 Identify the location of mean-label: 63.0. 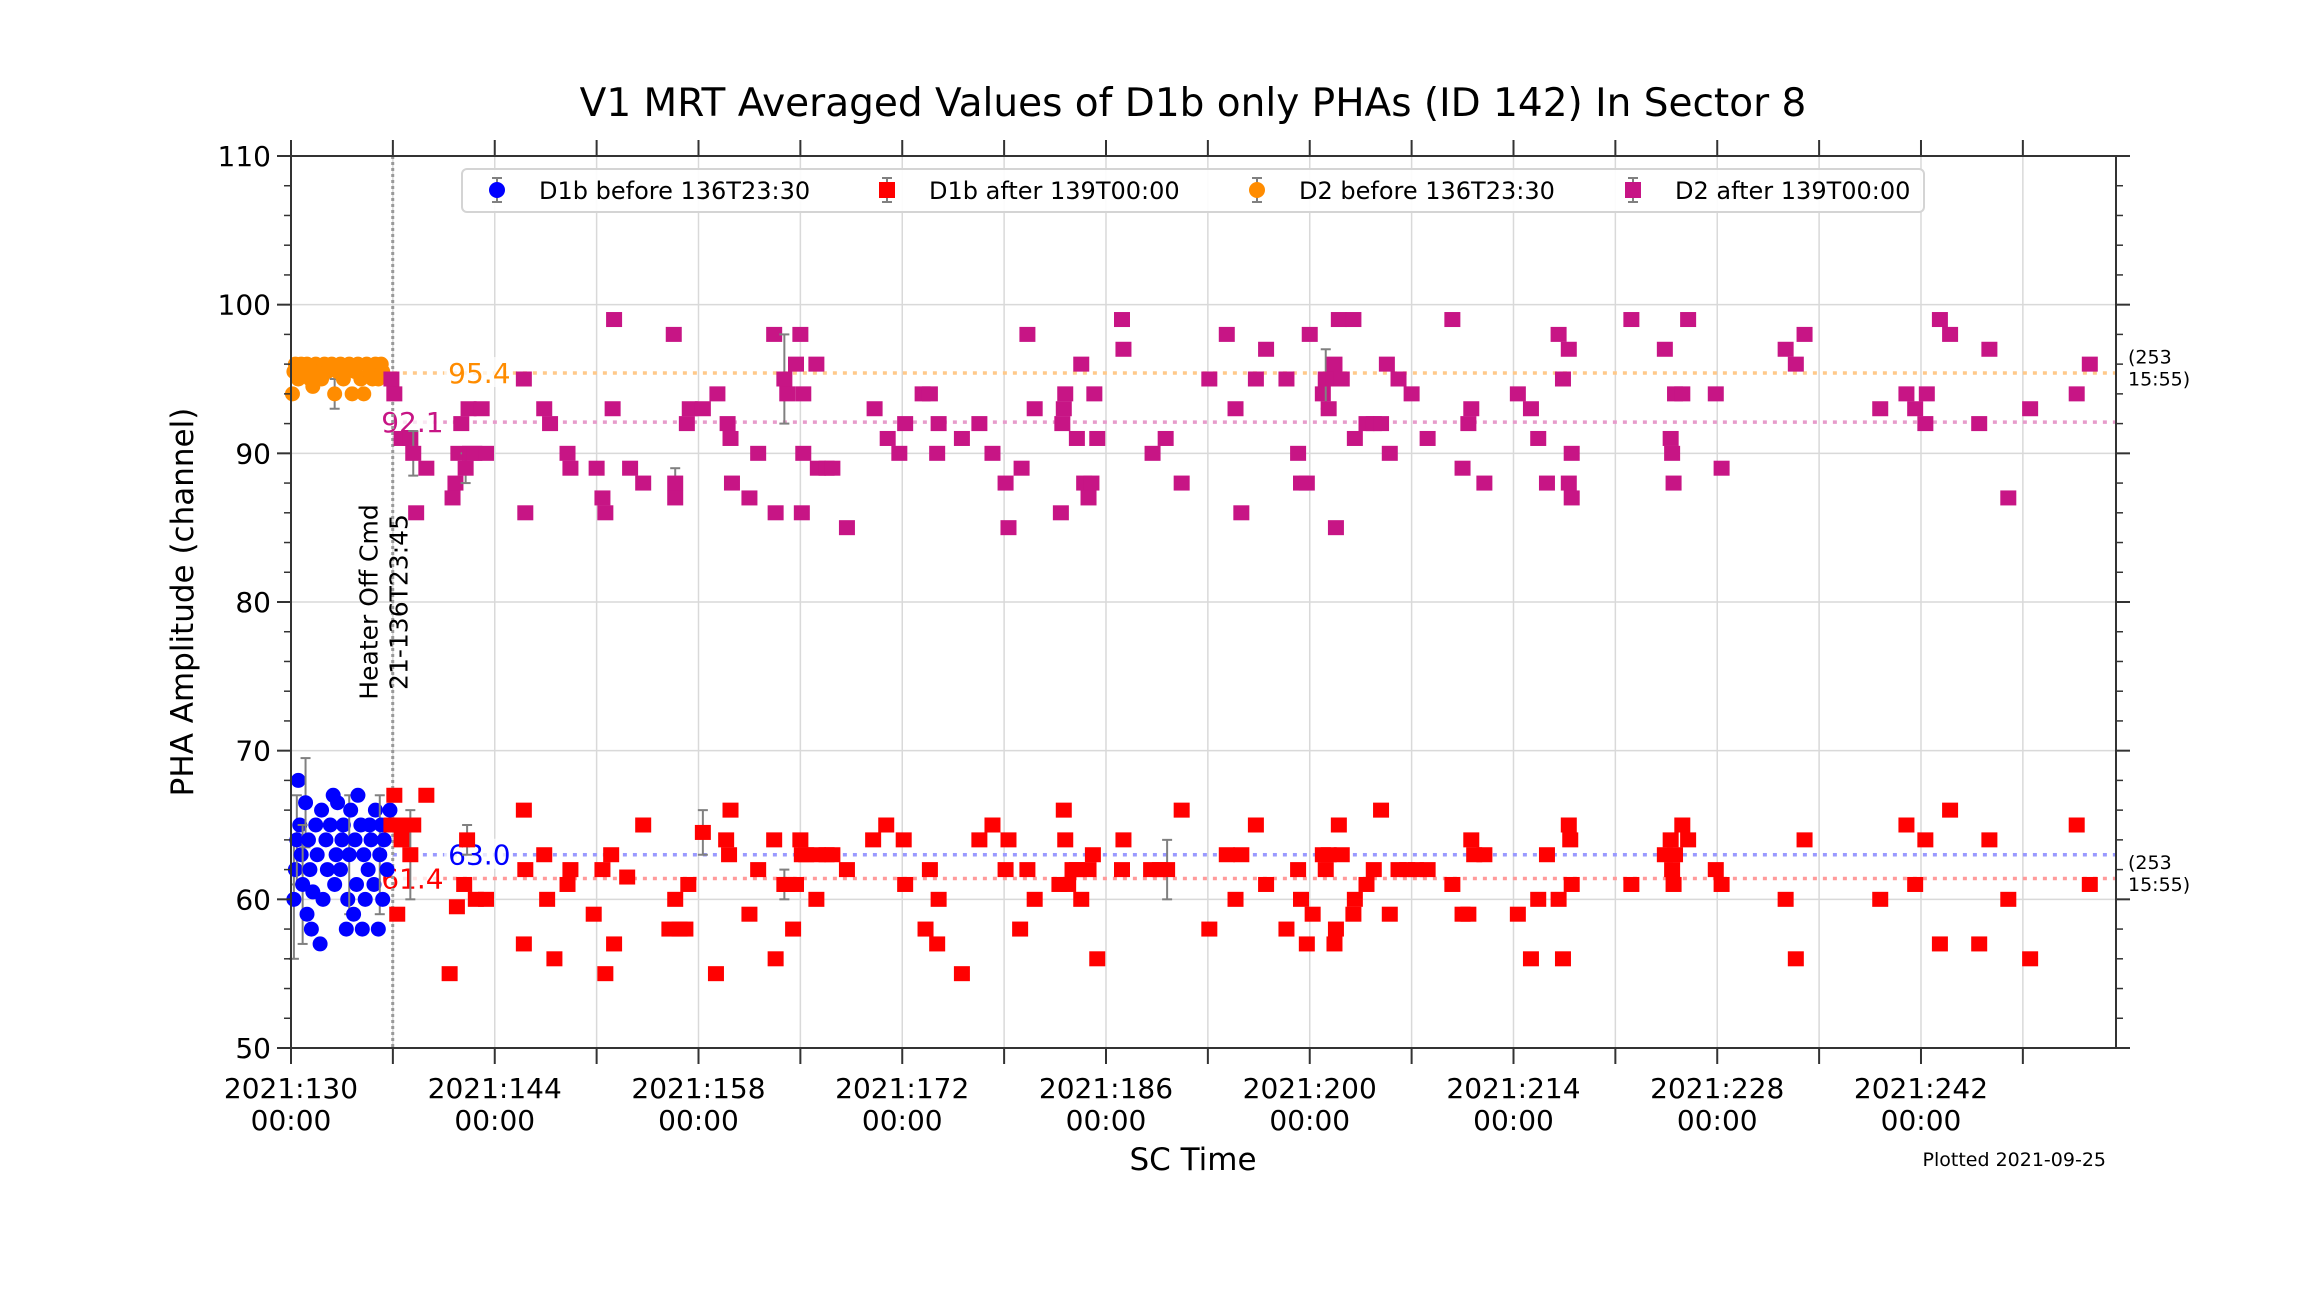
(479, 855).